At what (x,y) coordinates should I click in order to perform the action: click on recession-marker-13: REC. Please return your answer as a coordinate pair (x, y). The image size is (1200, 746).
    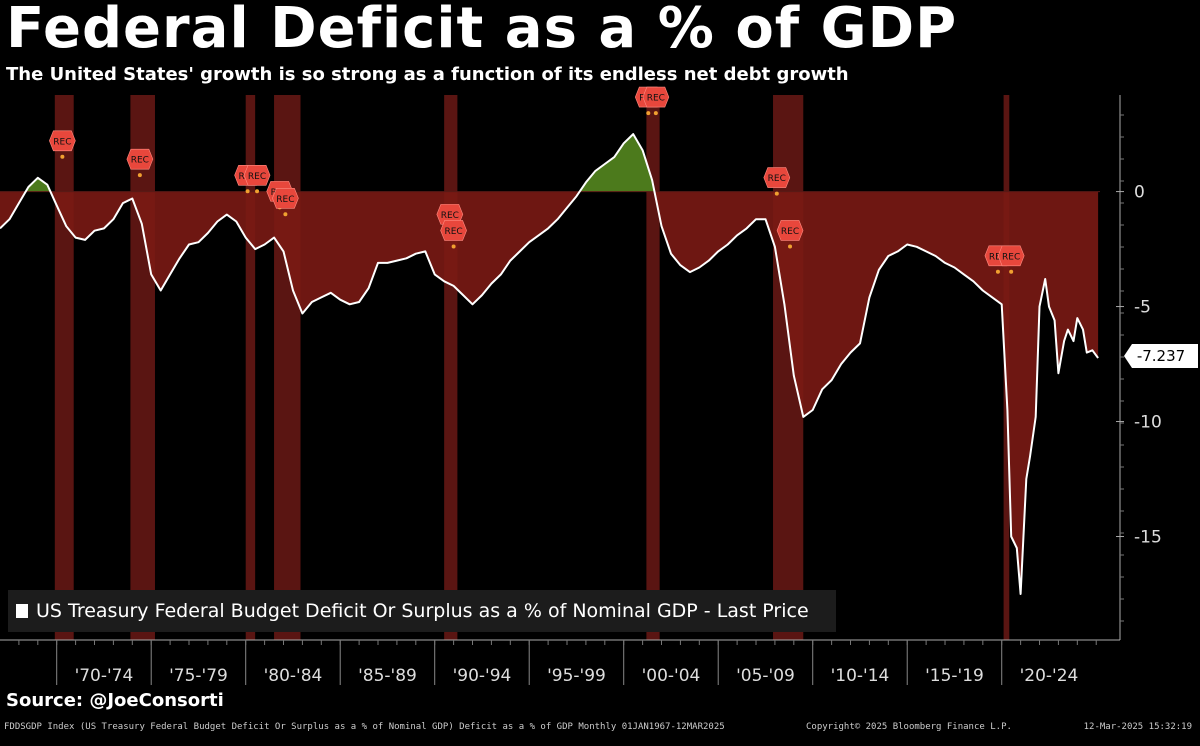
    Looking at the image, I should click on (1011, 259).